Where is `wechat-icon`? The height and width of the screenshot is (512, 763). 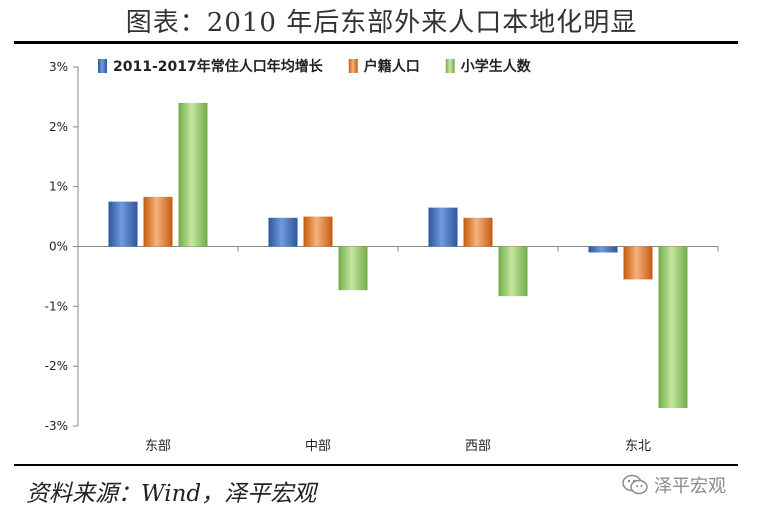
wechat-icon is located at coordinates (635, 484).